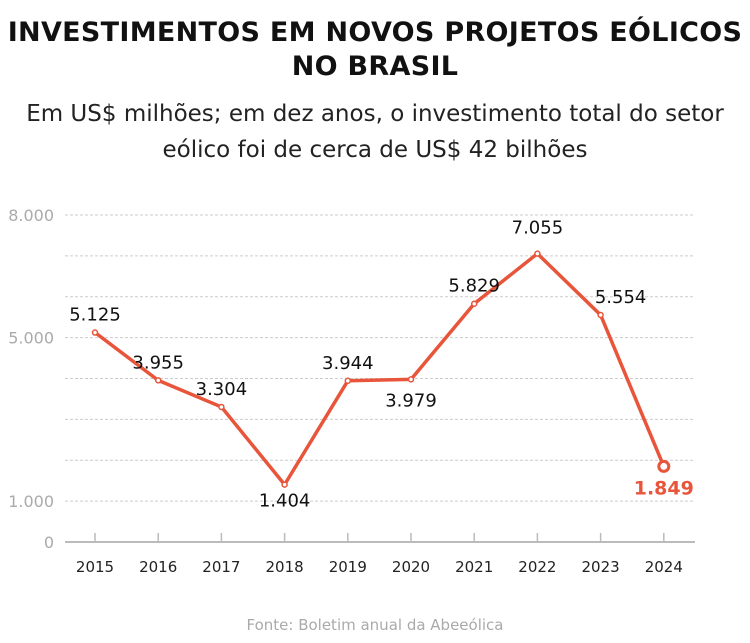 The width and height of the screenshot is (750, 643). Describe the element at coordinates (664, 488) in the screenshot. I see `data-label: 1.849` at that location.